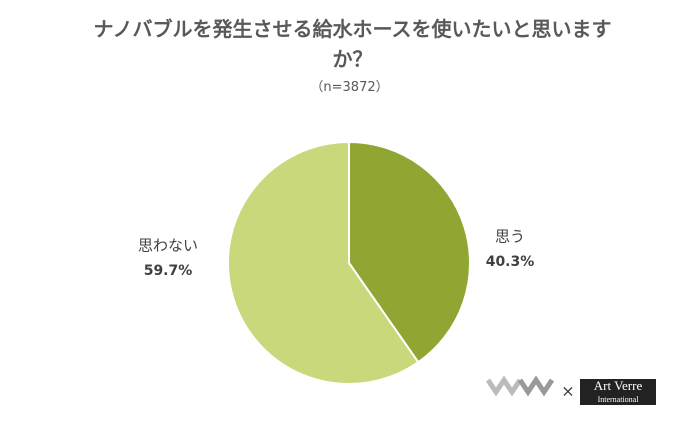  Describe the element at coordinates (510, 262) in the screenshot. I see `value-label: 40.3%` at that location.